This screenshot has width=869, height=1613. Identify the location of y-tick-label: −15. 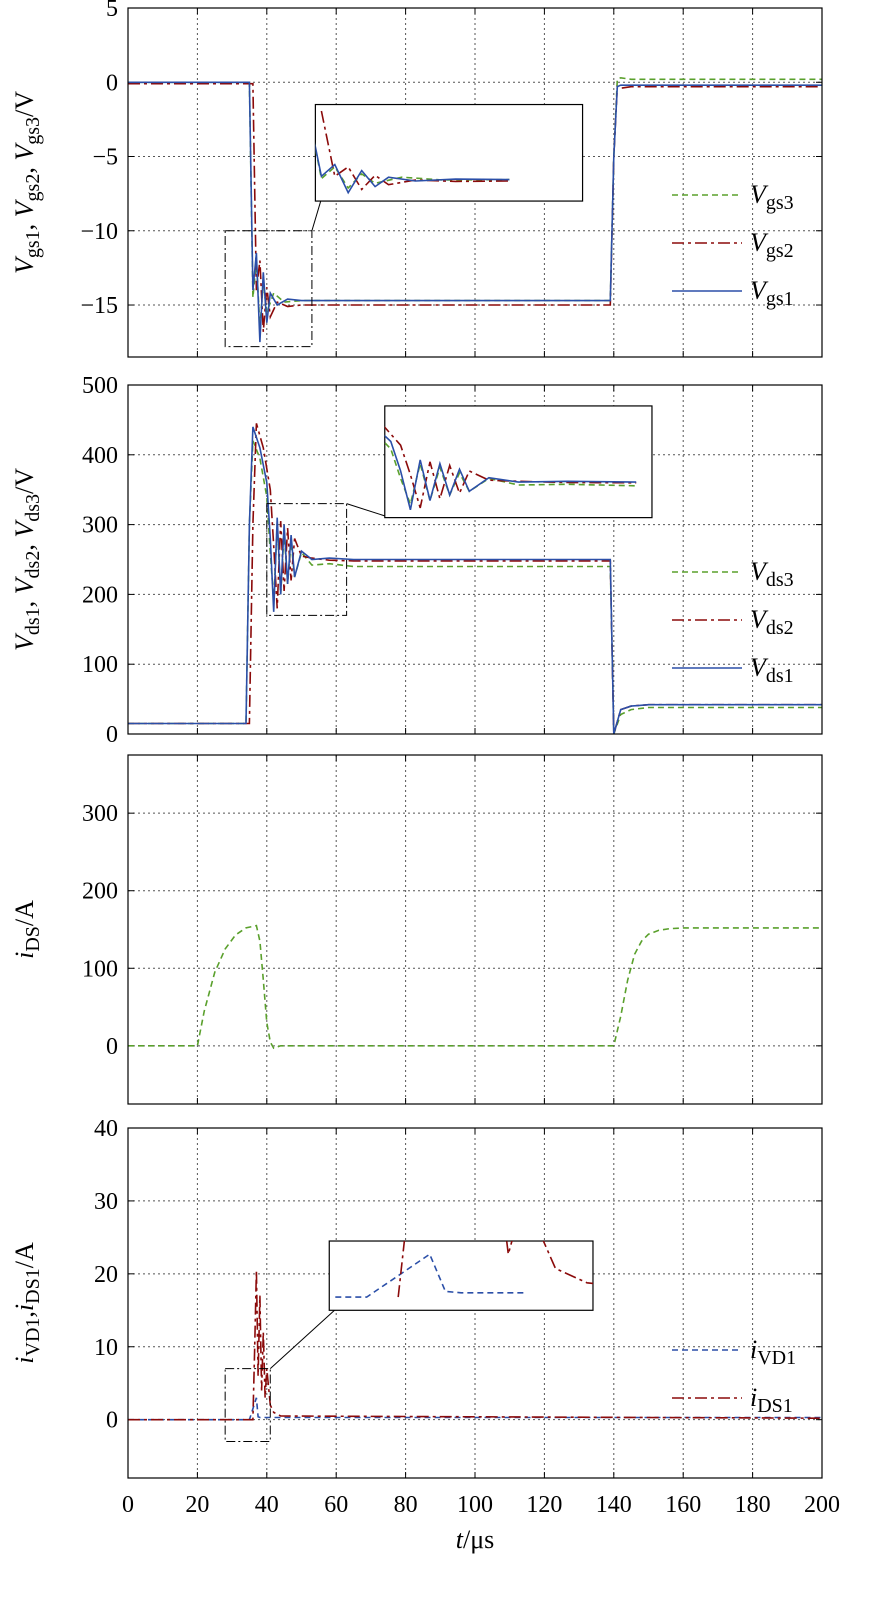
(99, 306).